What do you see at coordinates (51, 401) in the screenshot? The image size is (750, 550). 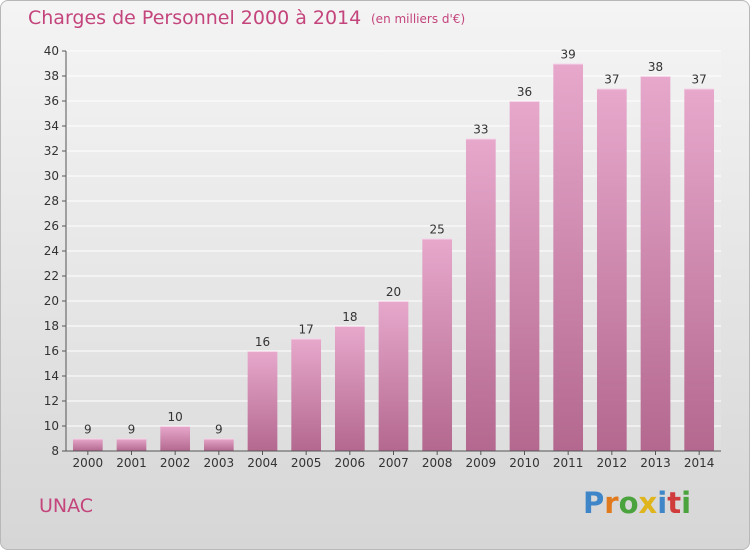 I see `y-tick-label: 12` at bounding box center [51, 401].